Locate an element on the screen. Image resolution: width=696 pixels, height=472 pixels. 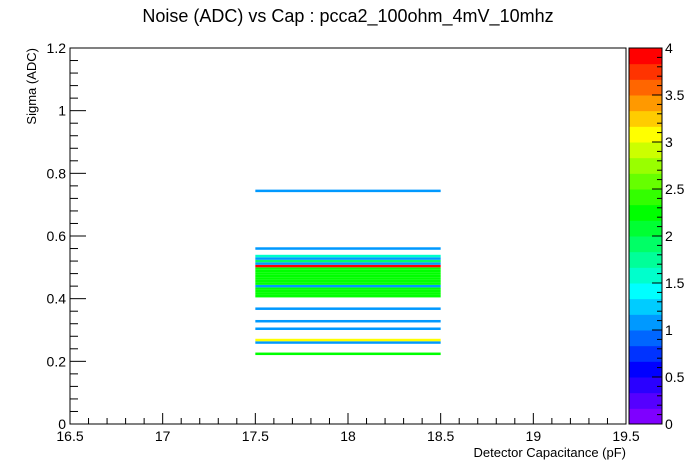
cells-layer is located at coordinates (348, 272).